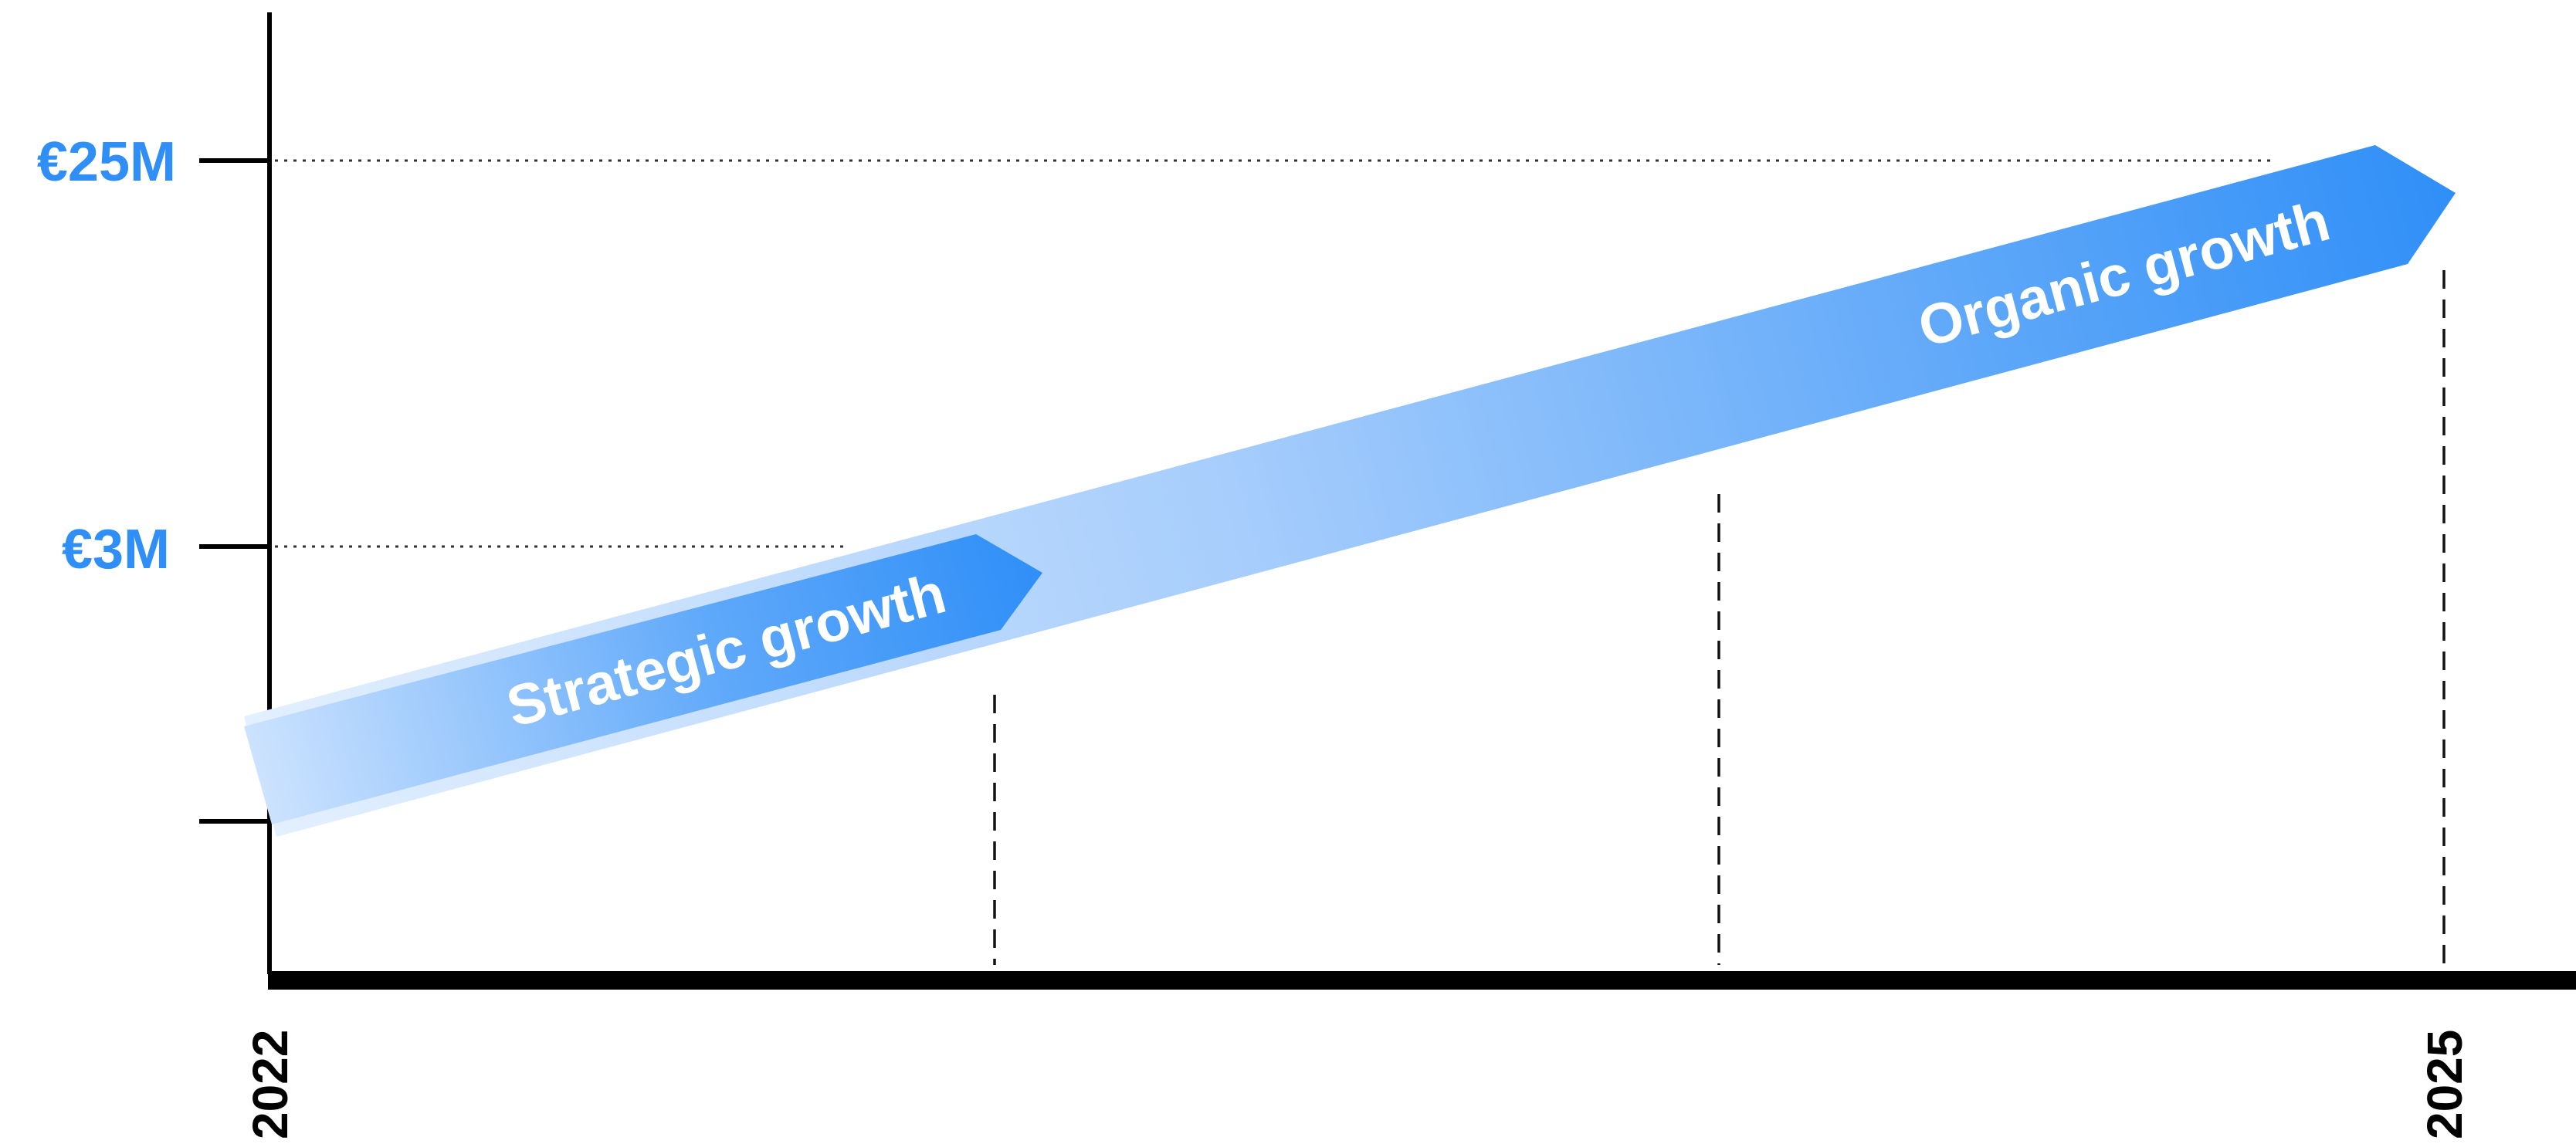 Image resolution: width=2576 pixels, height=1144 pixels. Describe the element at coordinates (1422, 980) in the screenshot. I see `x-axis-line` at that location.